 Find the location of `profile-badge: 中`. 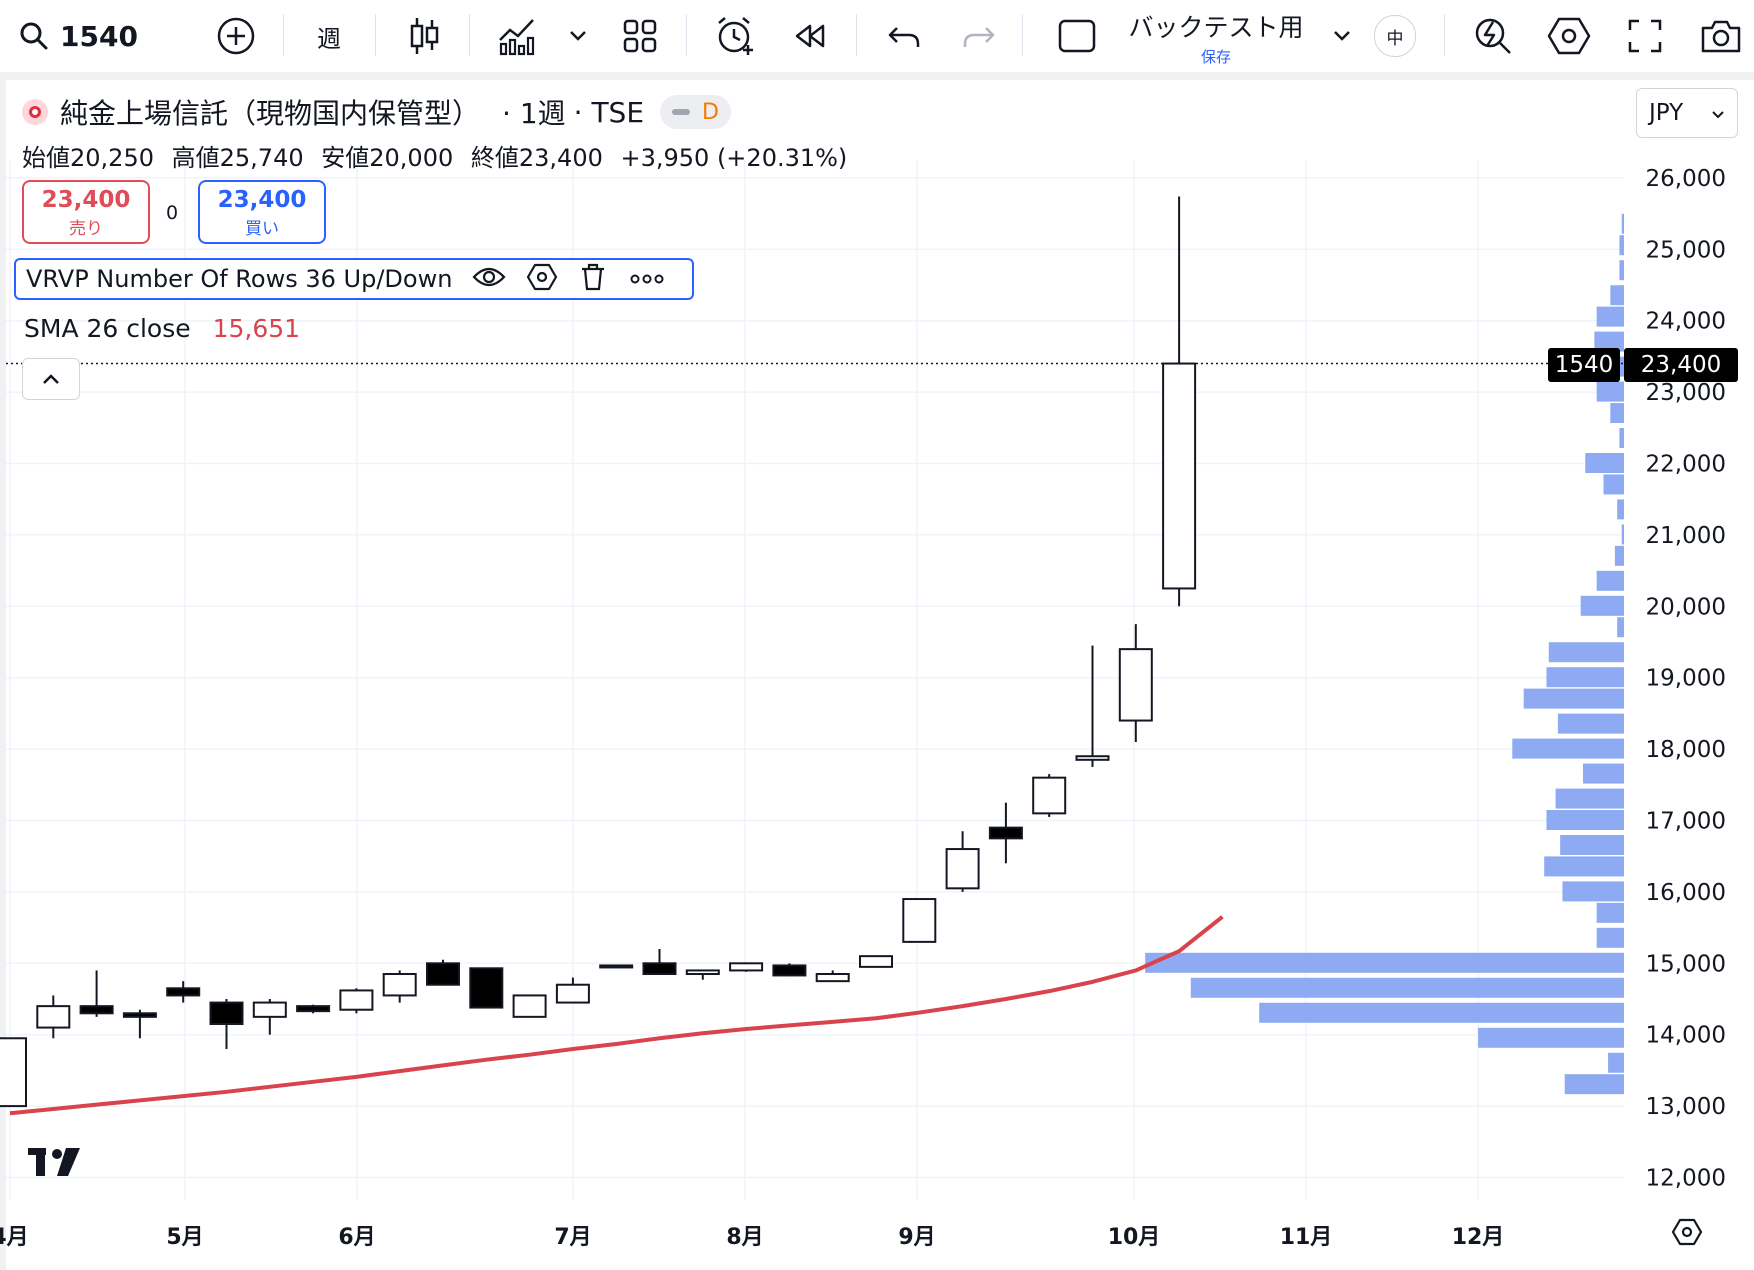

profile-badge: 中 is located at coordinates (1395, 36).